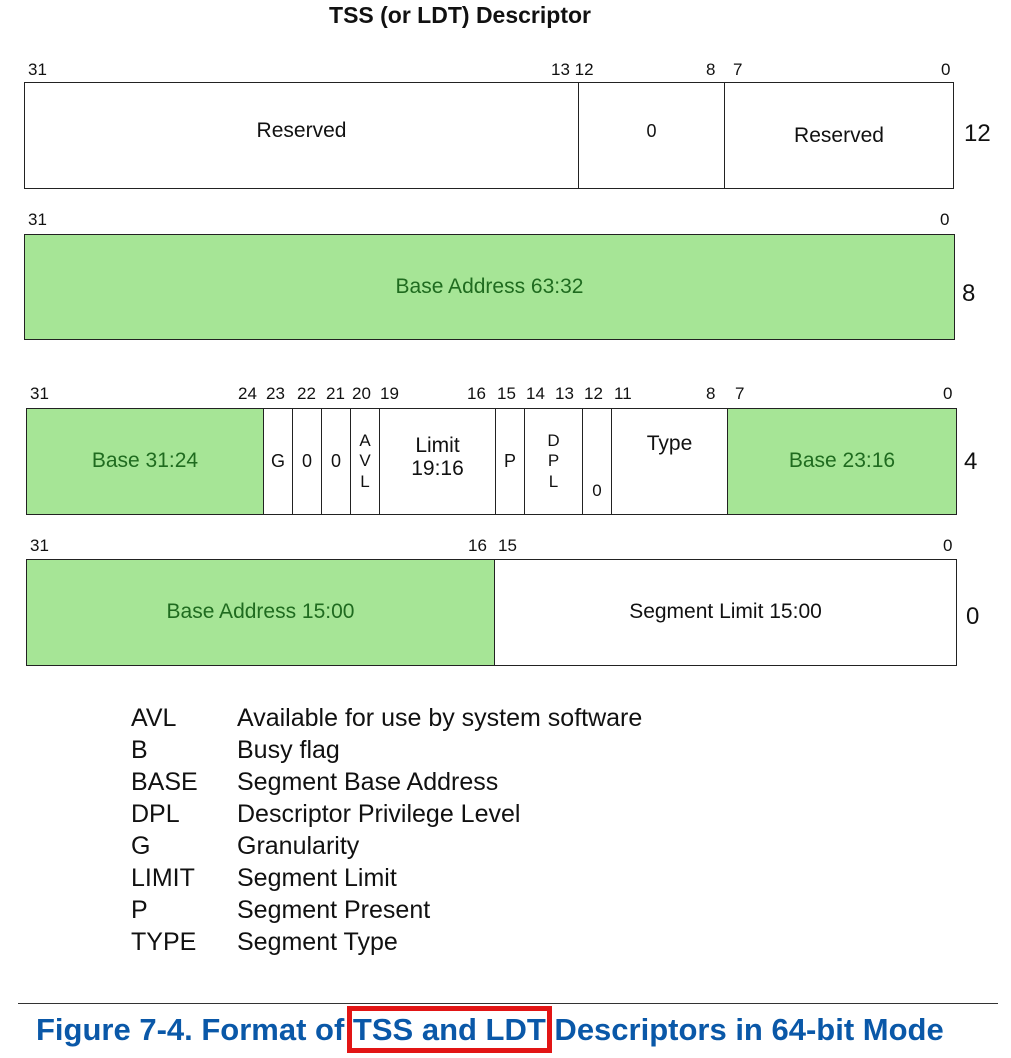  Describe the element at coordinates (301, 131) in the screenshot. I see `field-reserved-high: Reserved` at that location.